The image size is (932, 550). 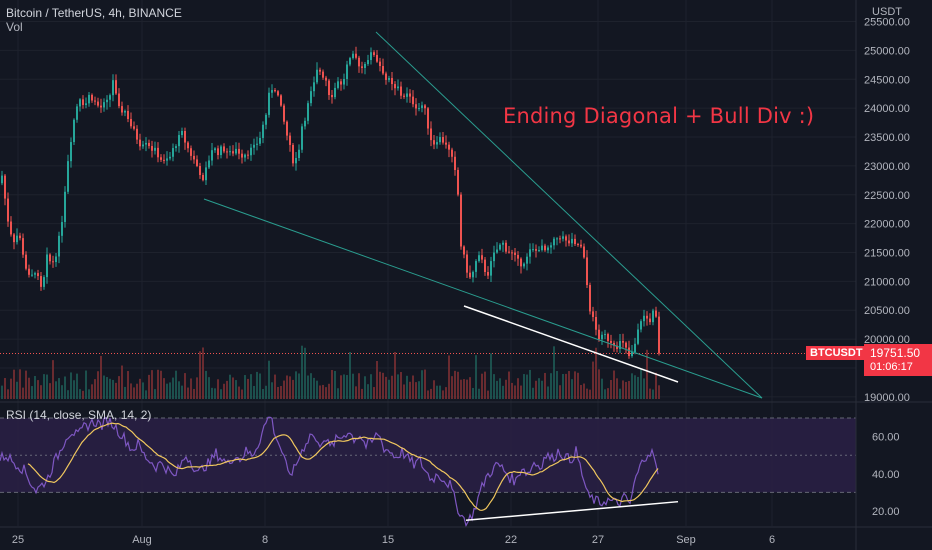 I want to click on rsi-divergence-line, so click(x=572, y=511).